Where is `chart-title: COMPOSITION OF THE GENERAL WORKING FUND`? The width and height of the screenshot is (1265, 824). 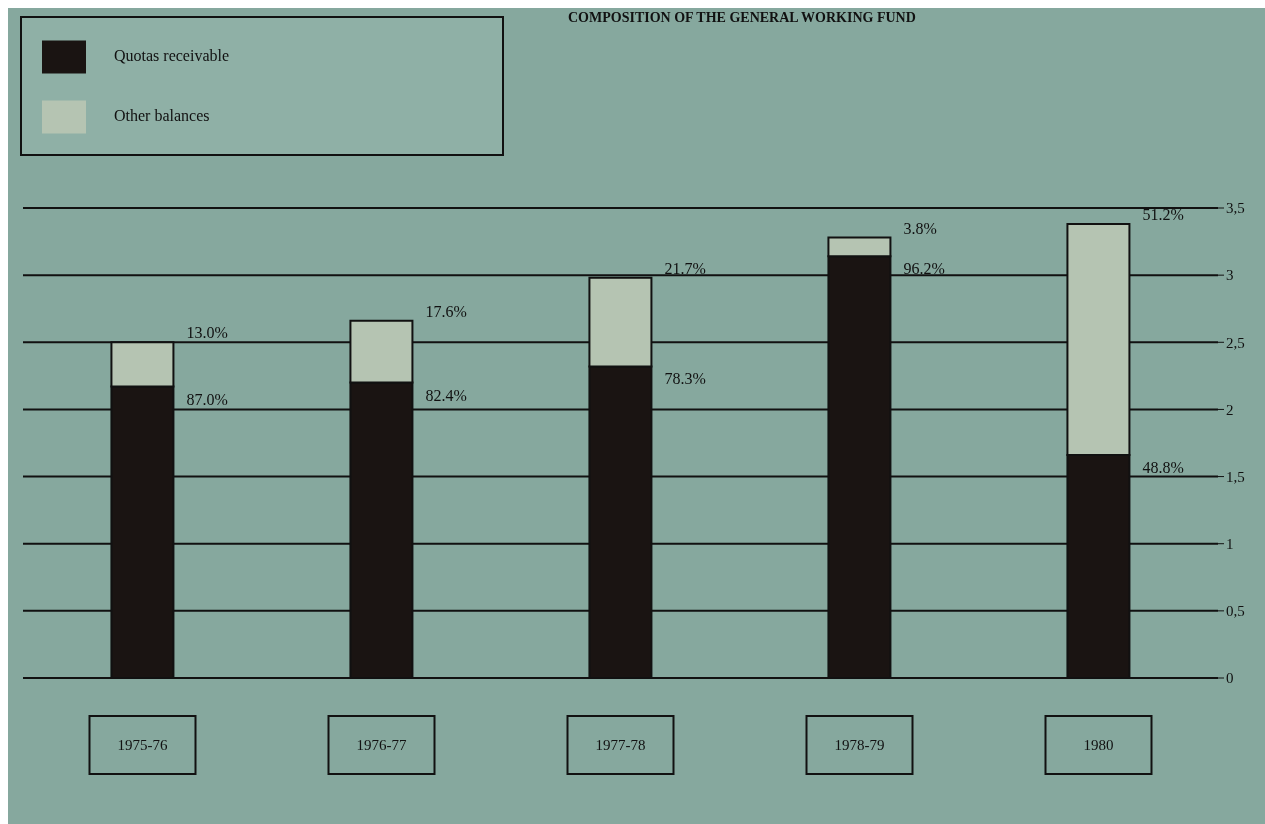 chart-title: COMPOSITION OF THE GENERAL WORKING FUND is located at coordinates (742, 18).